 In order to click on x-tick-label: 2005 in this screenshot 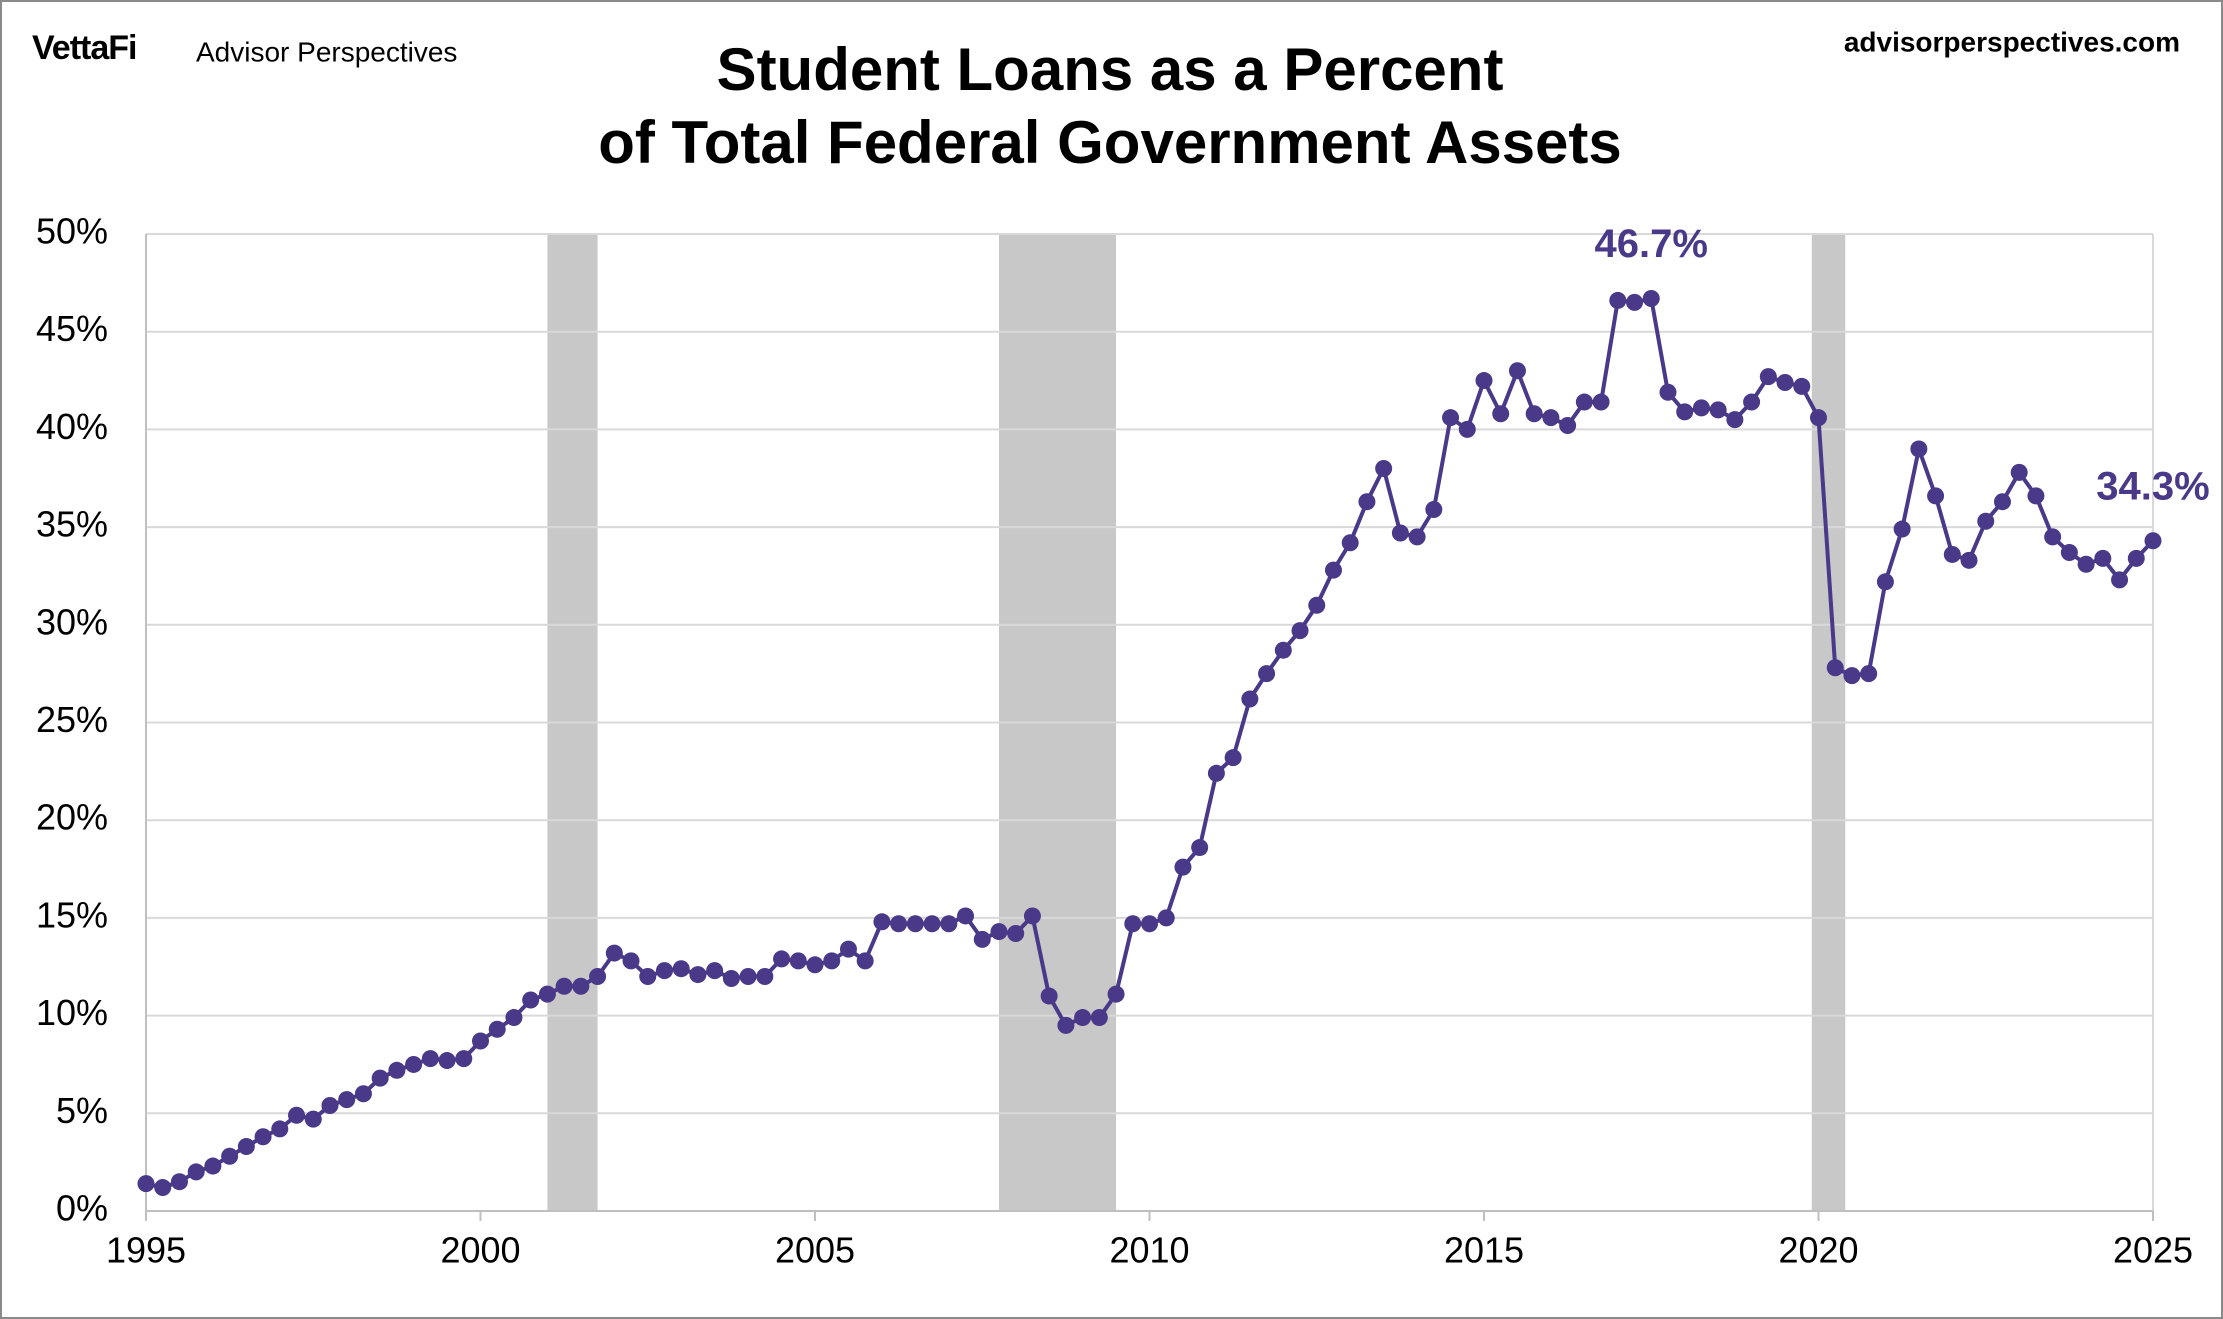, I will do `click(815, 1250)`.